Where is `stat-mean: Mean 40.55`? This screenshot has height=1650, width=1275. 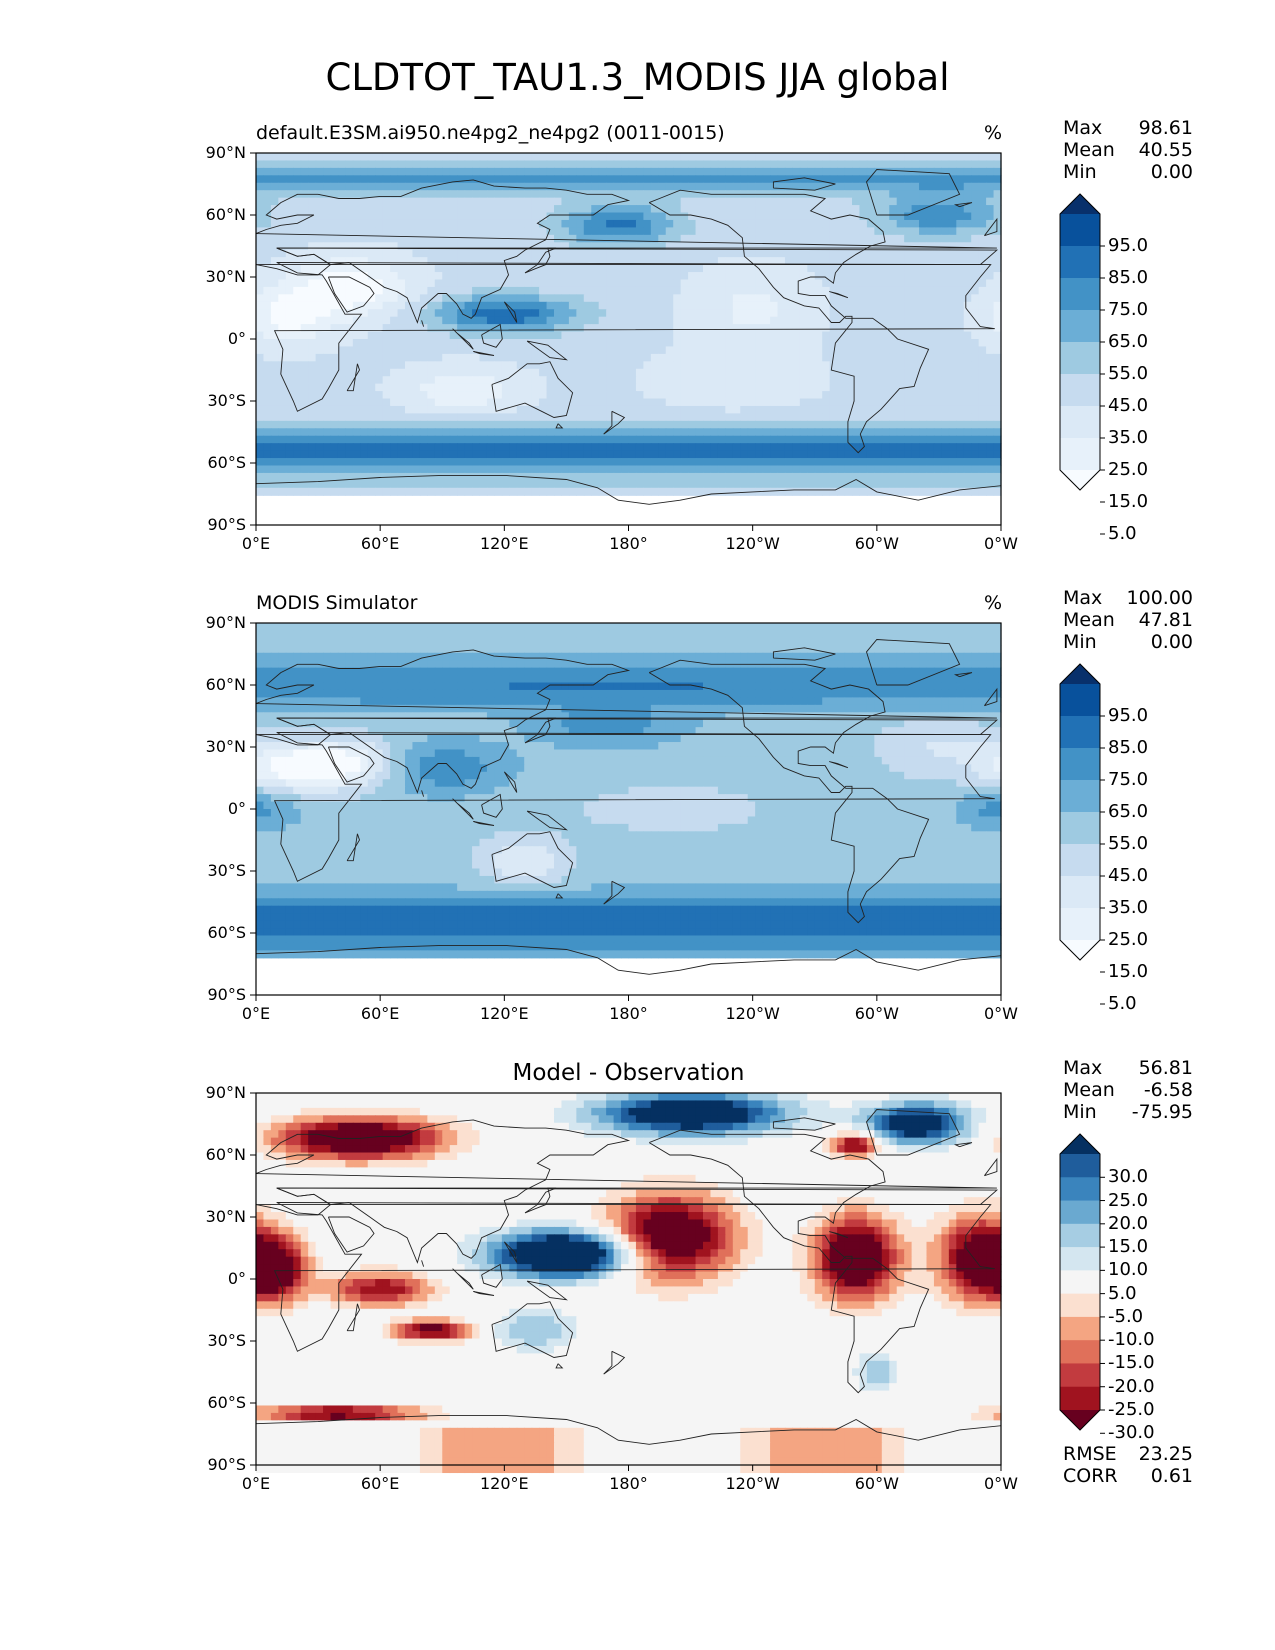 stat-mean: Mean 40.55 is located at coordinates (1128, 150).